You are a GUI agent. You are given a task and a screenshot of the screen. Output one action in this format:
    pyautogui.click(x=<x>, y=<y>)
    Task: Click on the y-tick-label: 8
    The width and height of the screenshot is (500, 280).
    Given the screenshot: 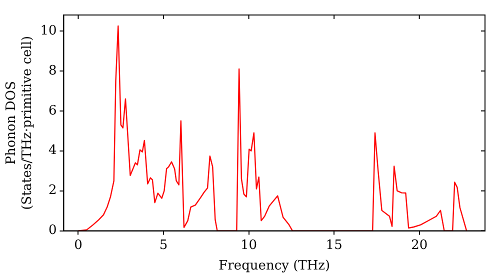 What is the action you would take?
    pyautogui.click(x=52, y=70)
    